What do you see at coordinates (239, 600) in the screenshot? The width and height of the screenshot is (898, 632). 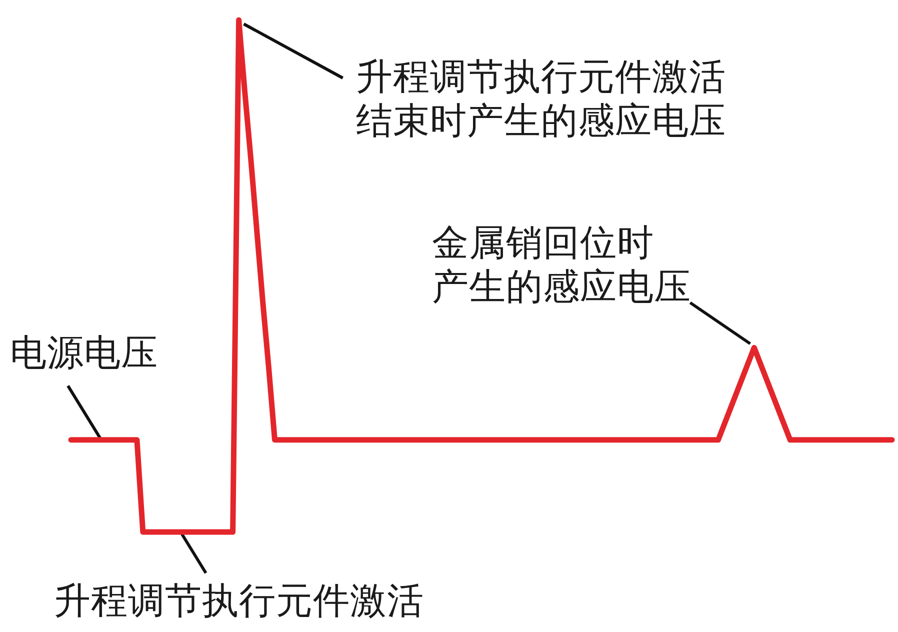 I see `annotation: 升程调节执行元件激活` at bounding box center [239, 600].